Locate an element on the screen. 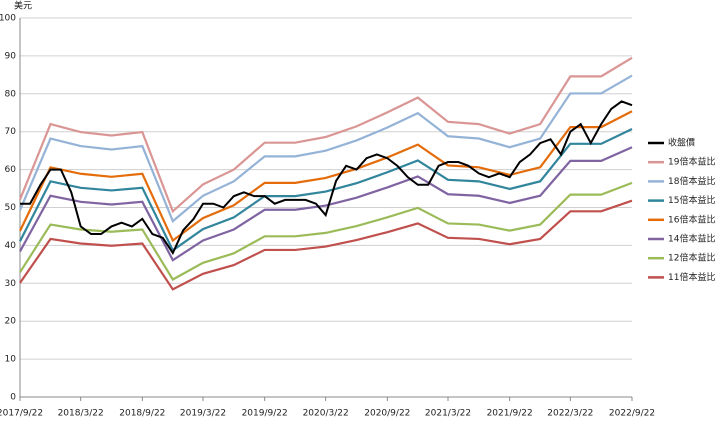  x-tick-label: 2019/9/22 is located at coordinates (265, 414).